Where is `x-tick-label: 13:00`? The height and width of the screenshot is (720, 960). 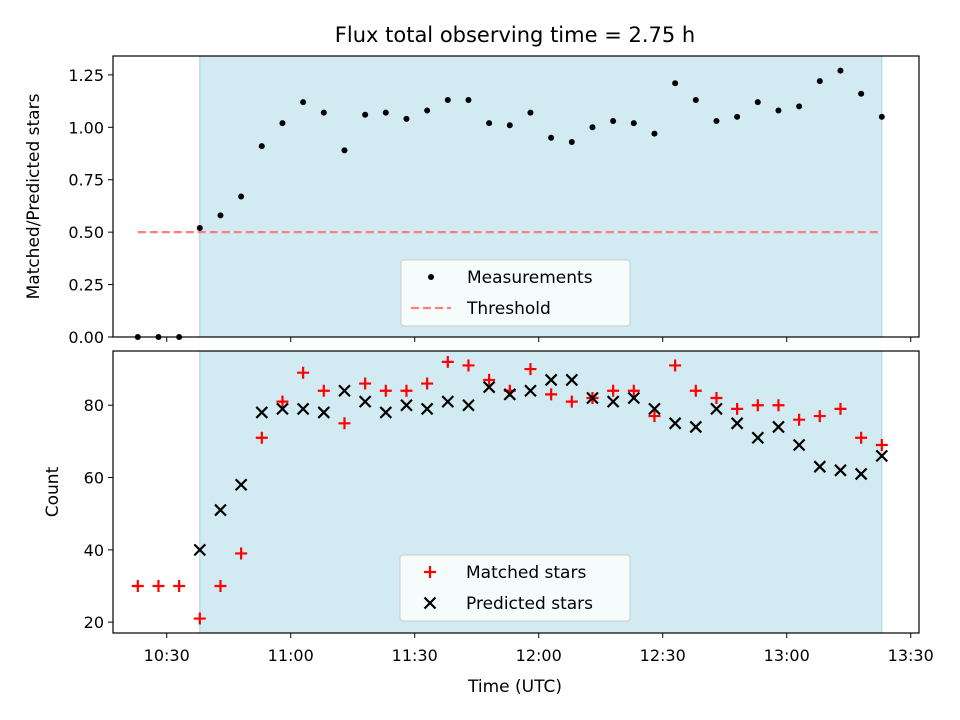
x-tick-label: 13:00 is located at coordinates (787, 655).